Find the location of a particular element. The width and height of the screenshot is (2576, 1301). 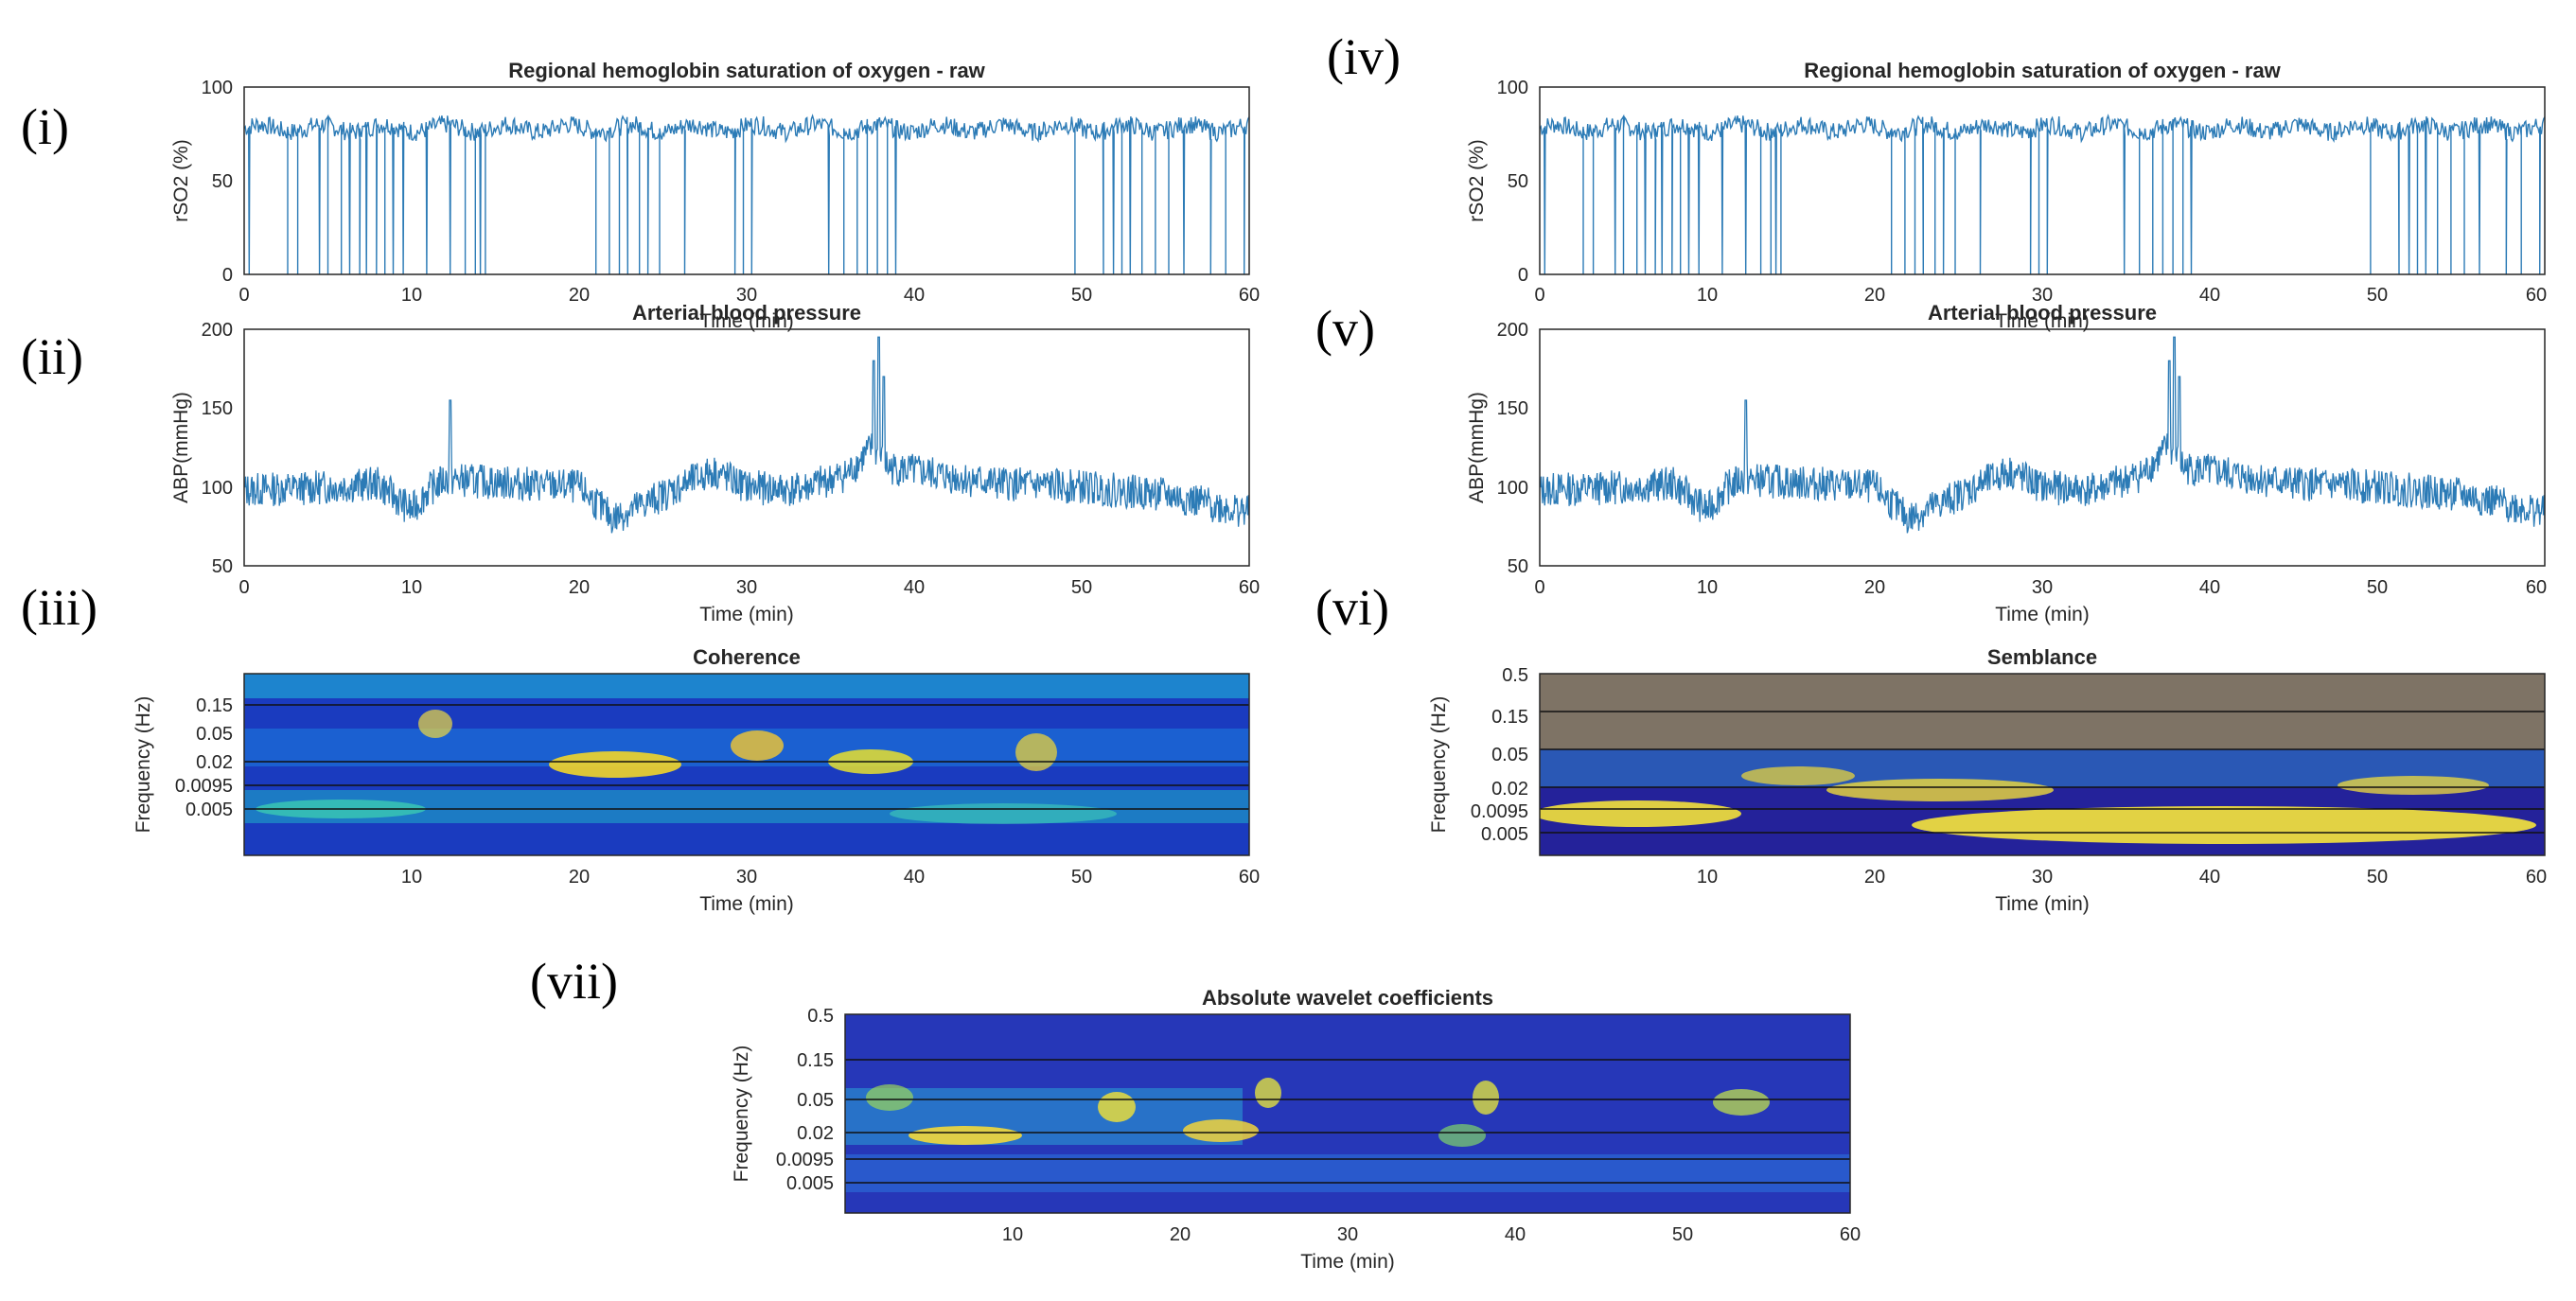

axes-box-iv is located at coordinates (2042, 181).